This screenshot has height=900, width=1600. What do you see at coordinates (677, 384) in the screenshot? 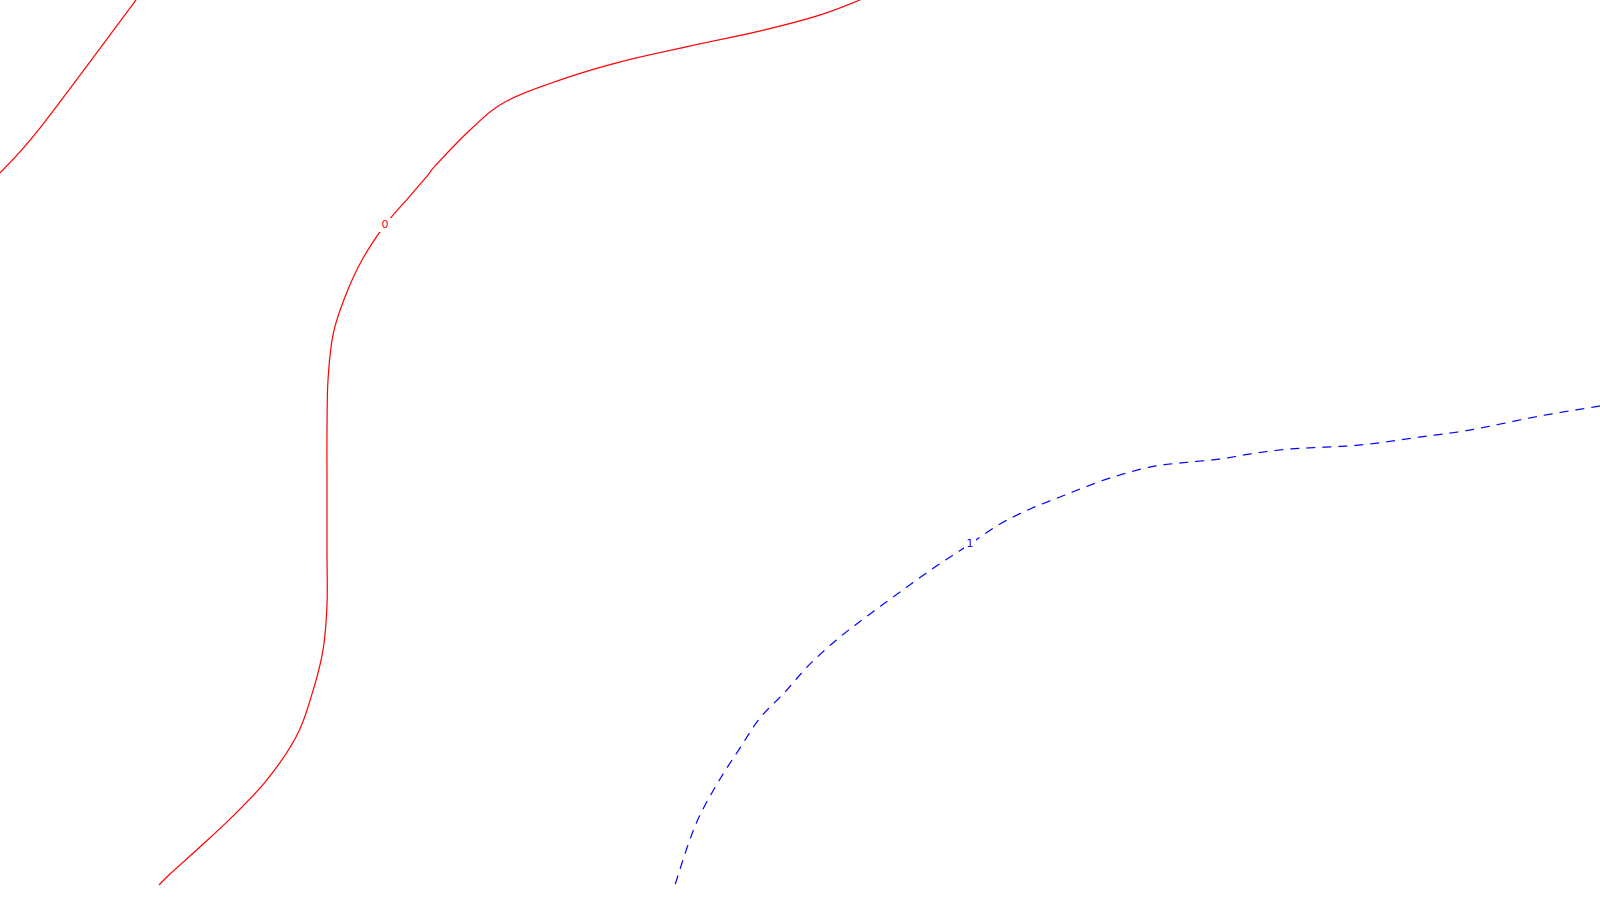
I see `contour-labels: 01` at bounding box center [677, 384].